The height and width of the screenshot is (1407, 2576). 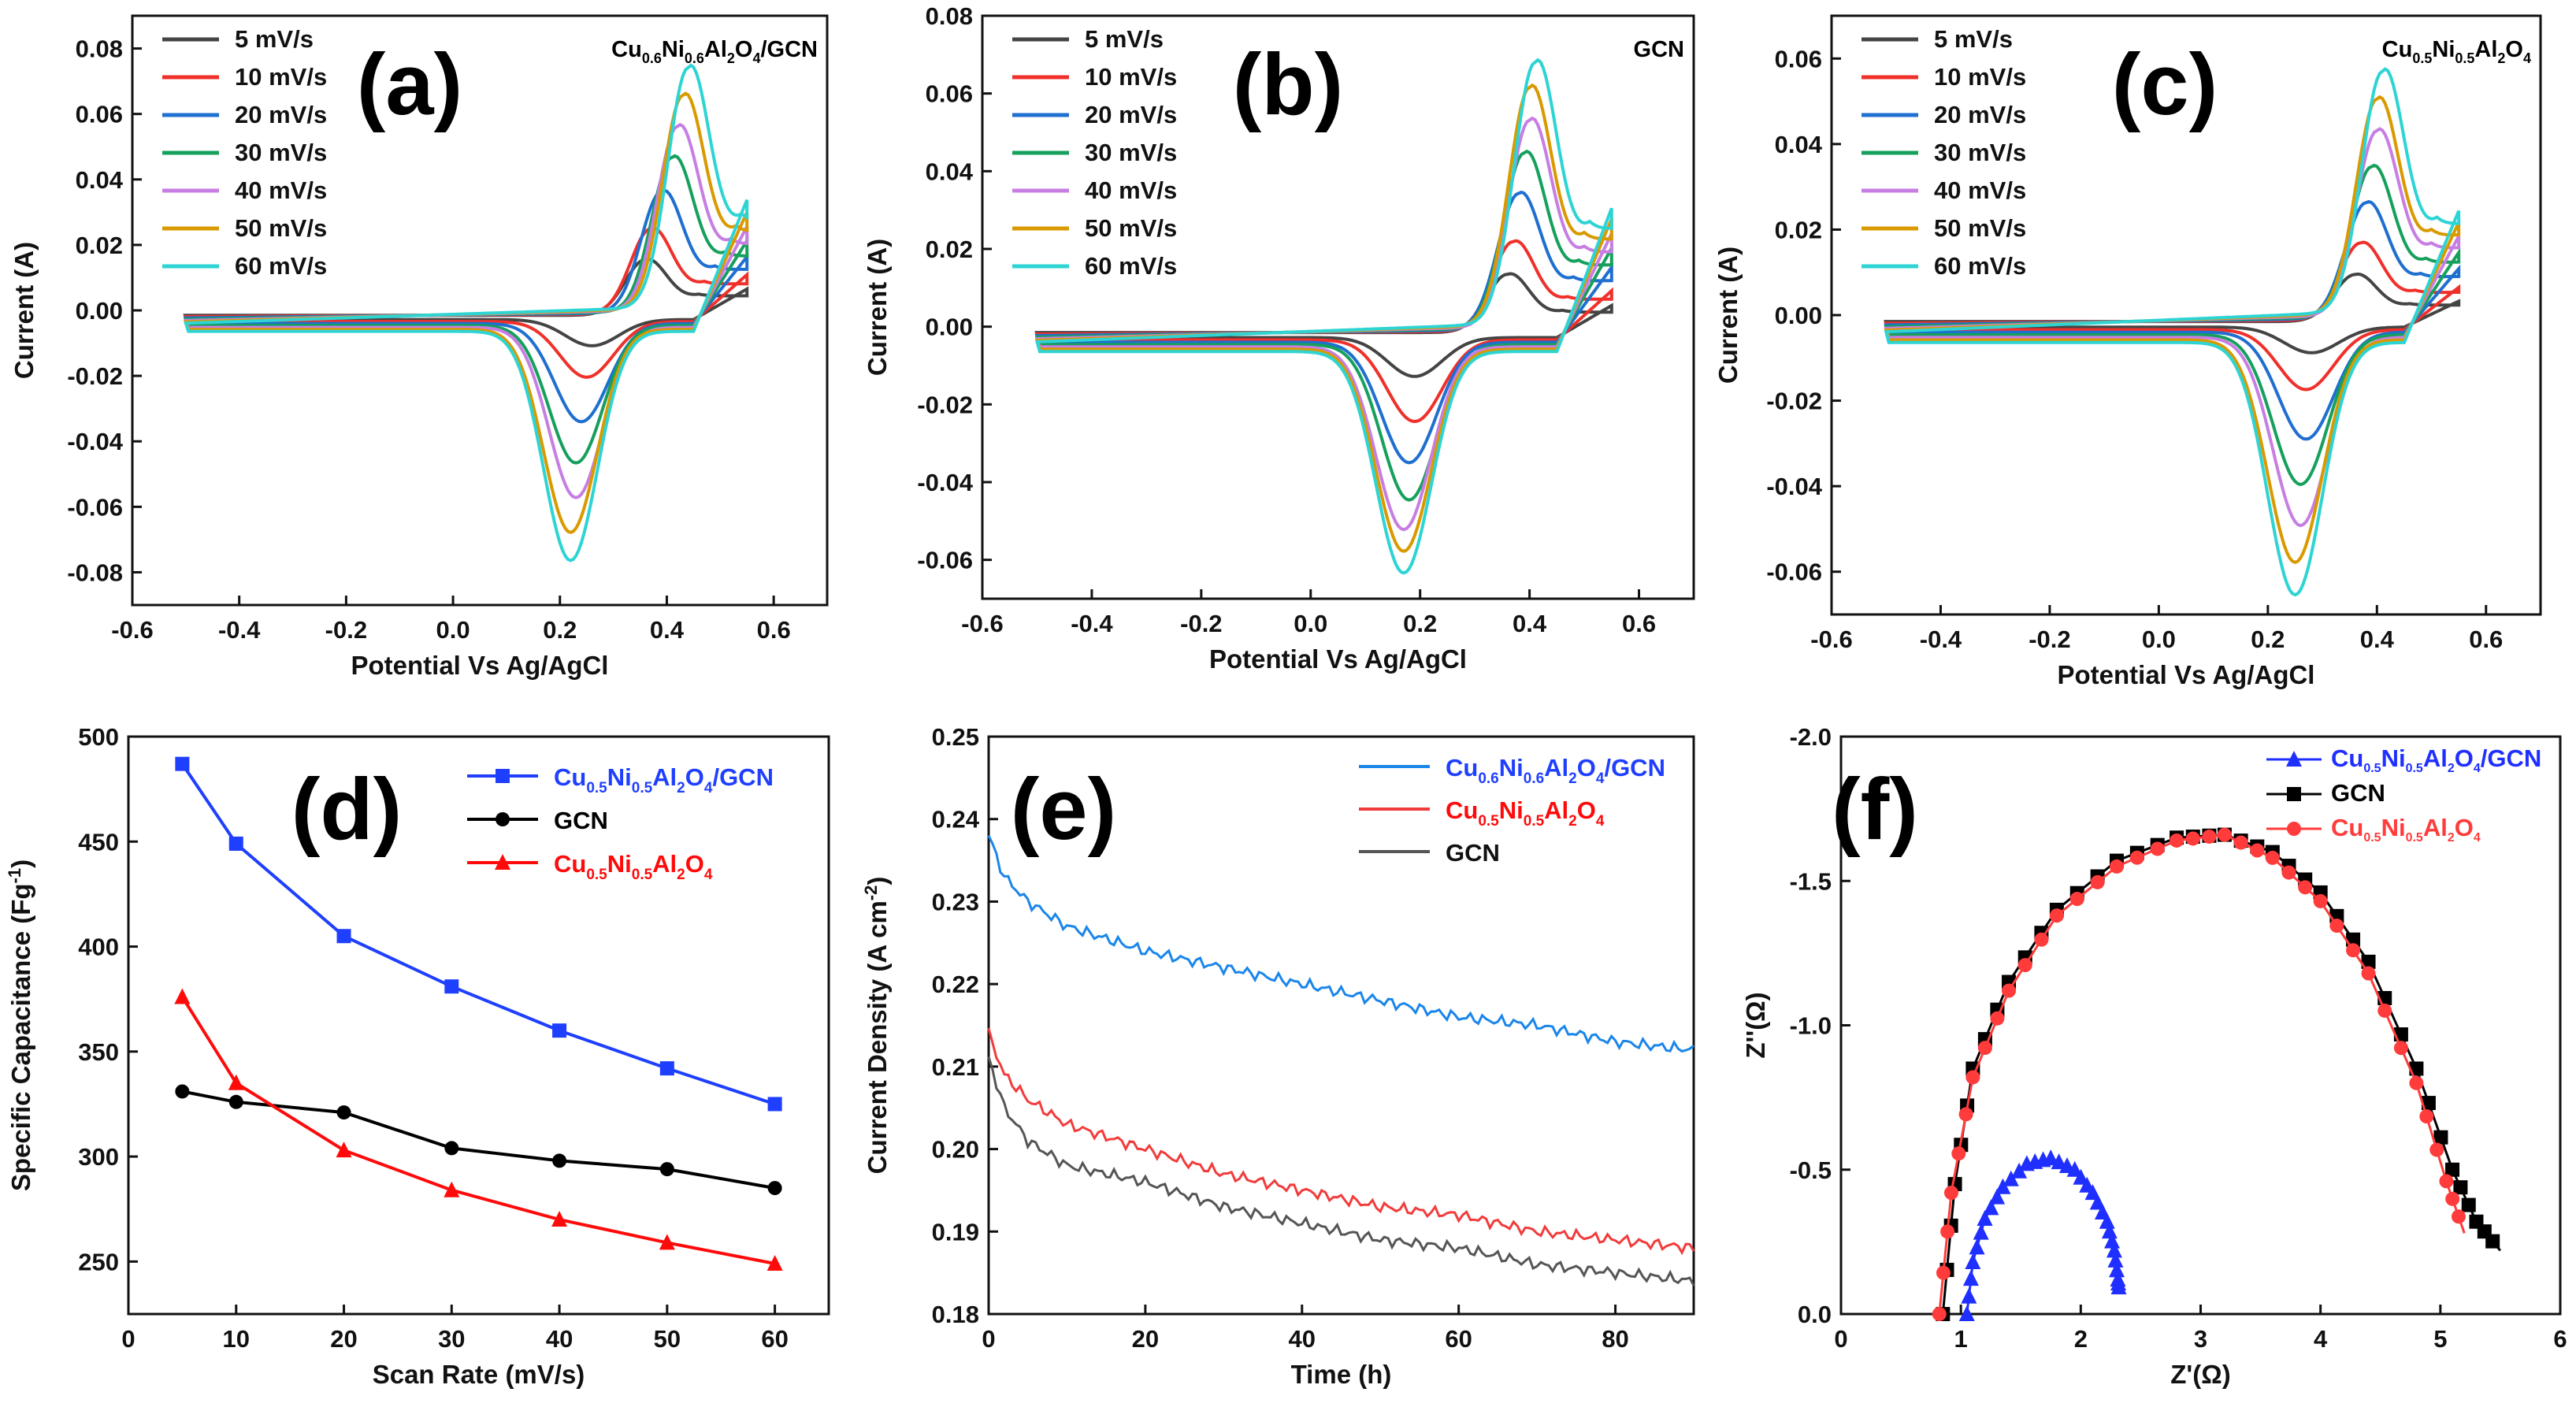 What do you see at coordinates (1973, 39) in the screenshot?
I see `legend-label: 5 mV/s` at bounding box center [1973, 39].